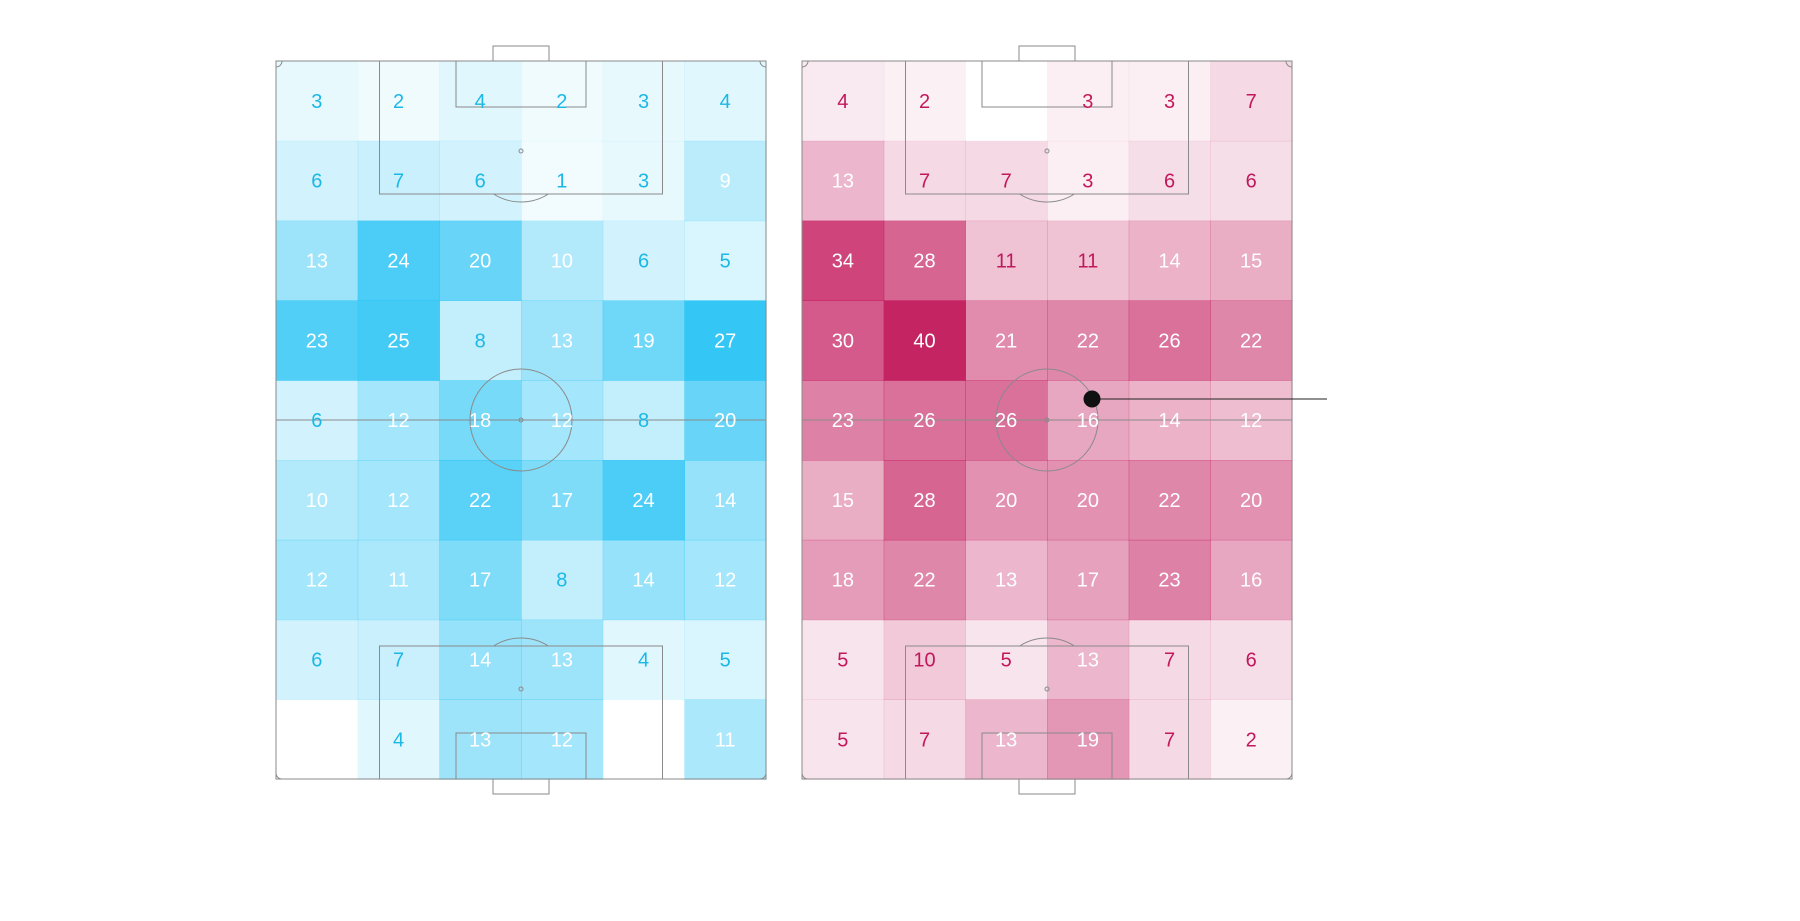 The height and width of the screenshot is (921, 1800). What do you see at coordinates (843, 501) in the screenshot?
I see `right-cell-value-label: 15` at bounding box center [843, 501].